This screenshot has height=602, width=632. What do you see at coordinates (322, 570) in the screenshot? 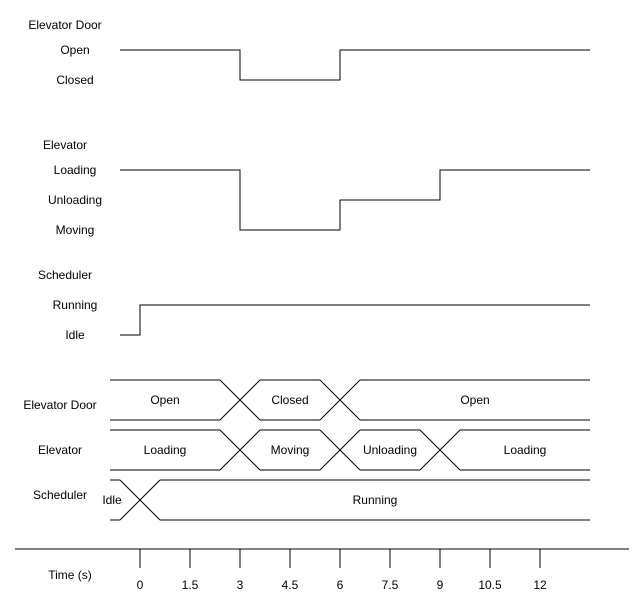
I see `time-axis: Time (s) 0 1.5 3 4.5 6 7.5 9 10.5 12` at bounding box center [322, 570].